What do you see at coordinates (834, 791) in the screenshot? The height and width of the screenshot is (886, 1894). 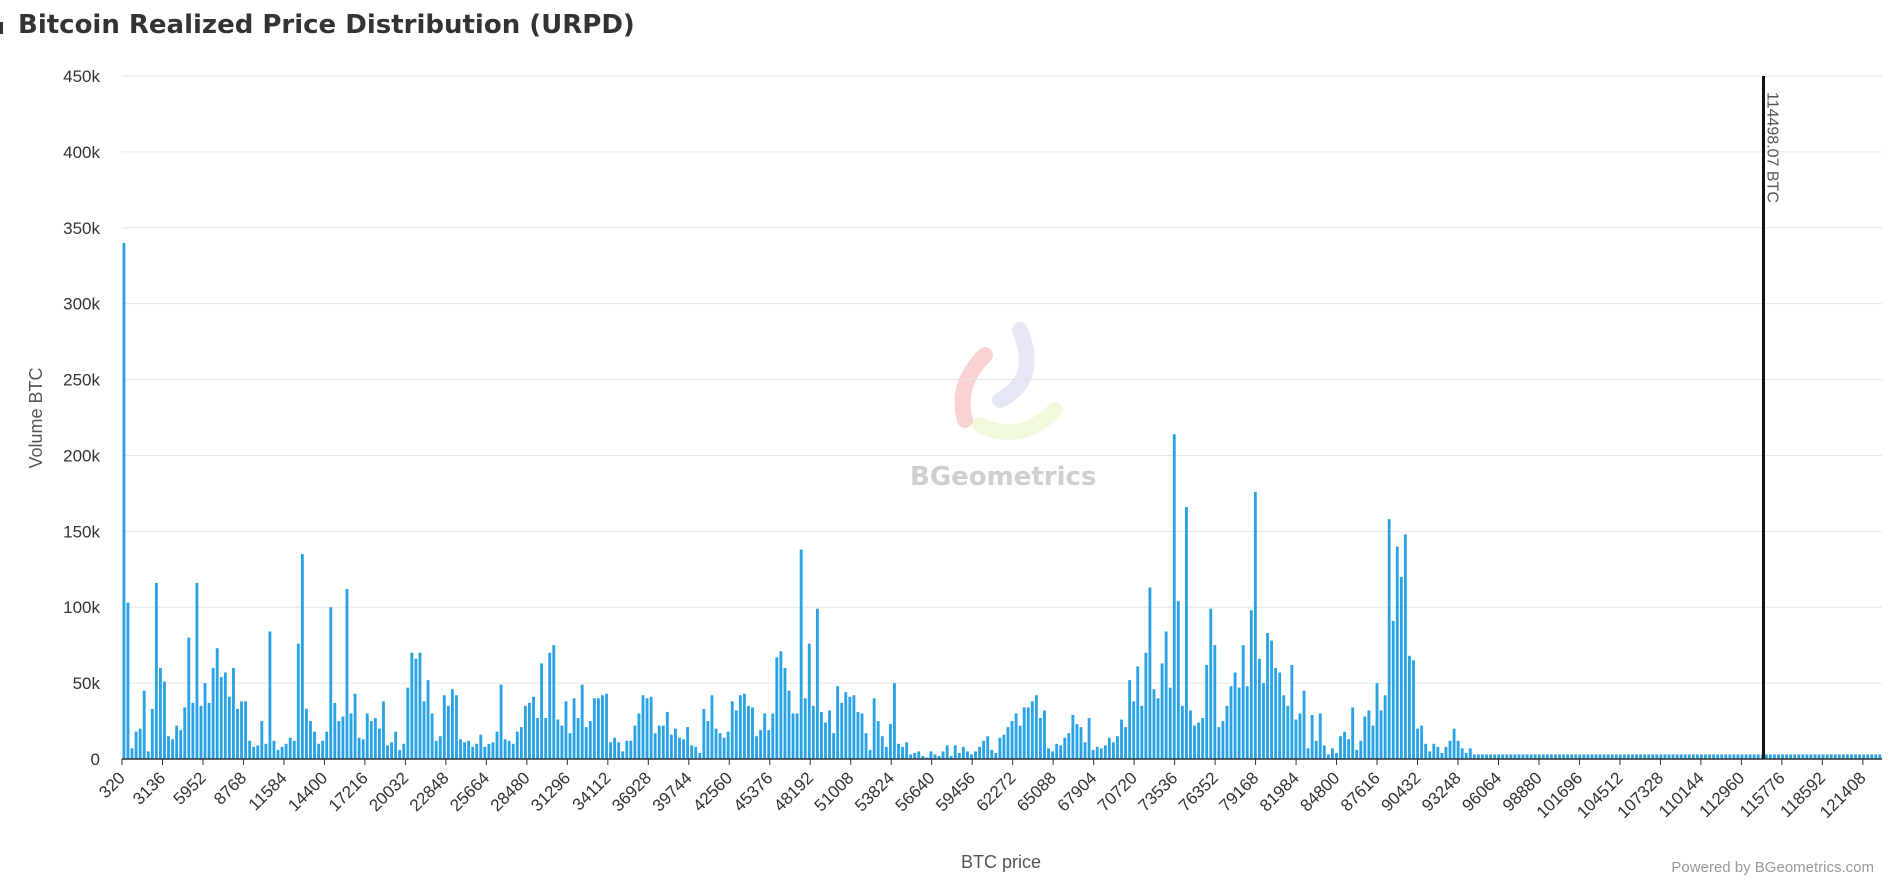 I see `x-tick-label: 51008` at bounding box center [834, 791].